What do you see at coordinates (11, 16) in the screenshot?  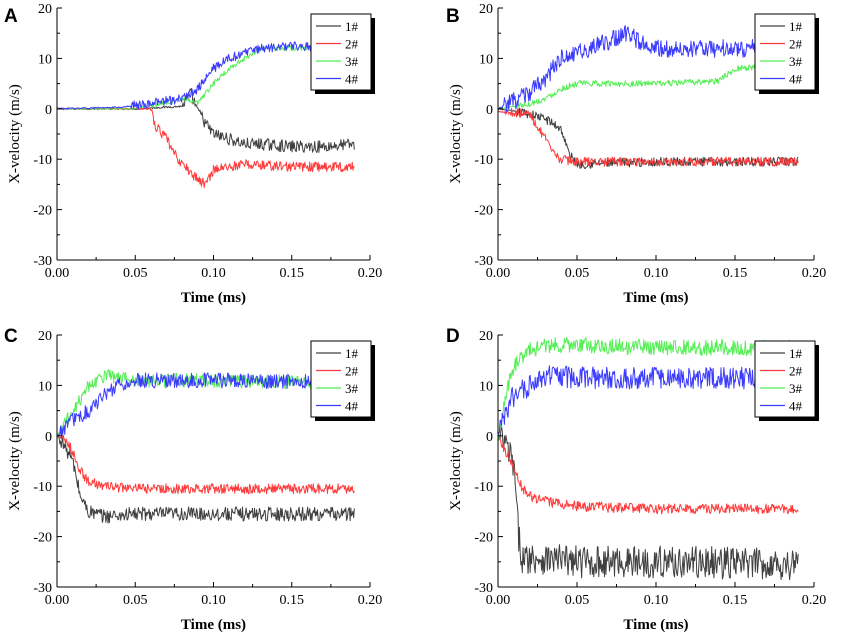 I see `panel-letter: A` at bounding box center [11, 16].